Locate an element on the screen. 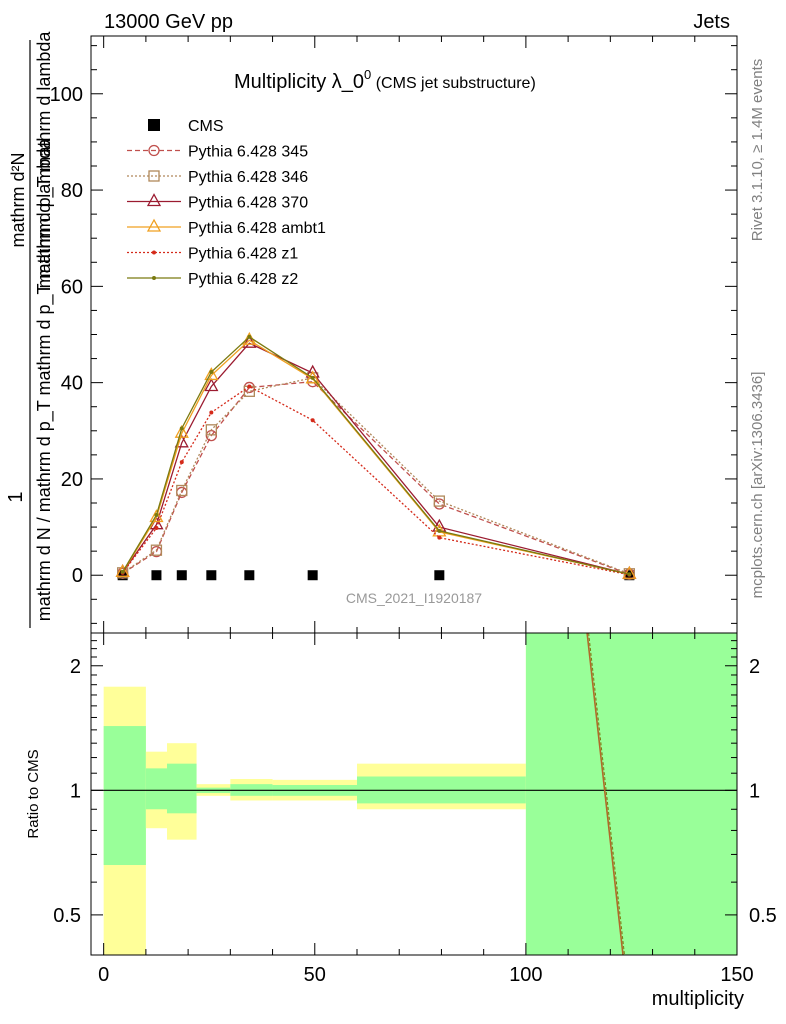  analysis-watermark: CMS_2021_I1920187 is located at coordinates (414, 598).